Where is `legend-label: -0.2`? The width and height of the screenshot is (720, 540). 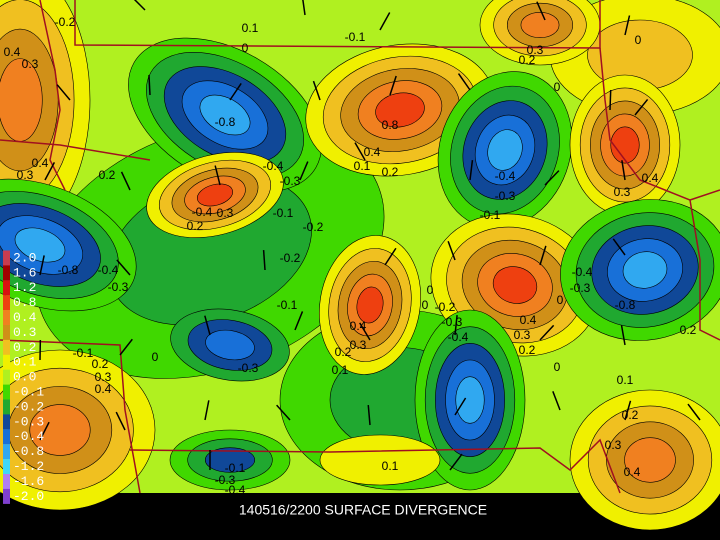 legend-label: -0.2 is located at coordinates (28, 406).